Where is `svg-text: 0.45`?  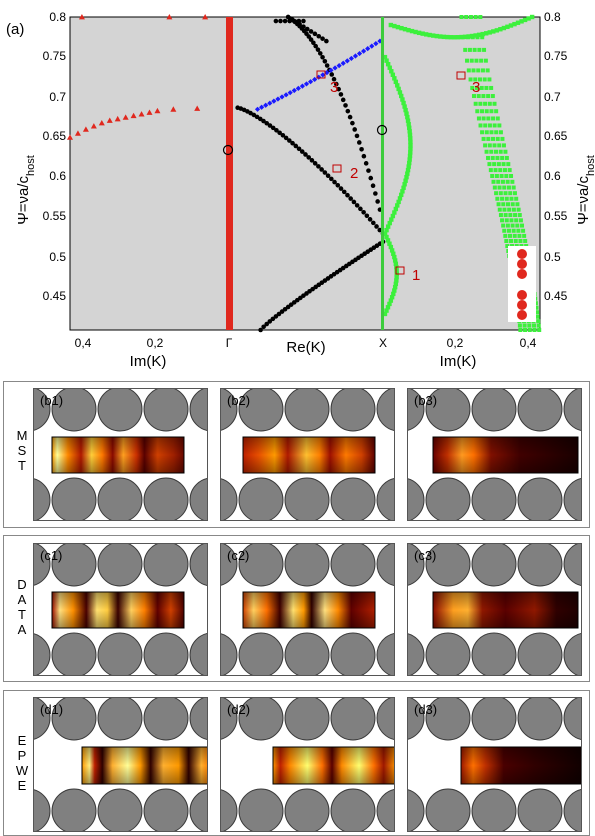
svg-text: 0.45 is located at coordinates (55, 296).